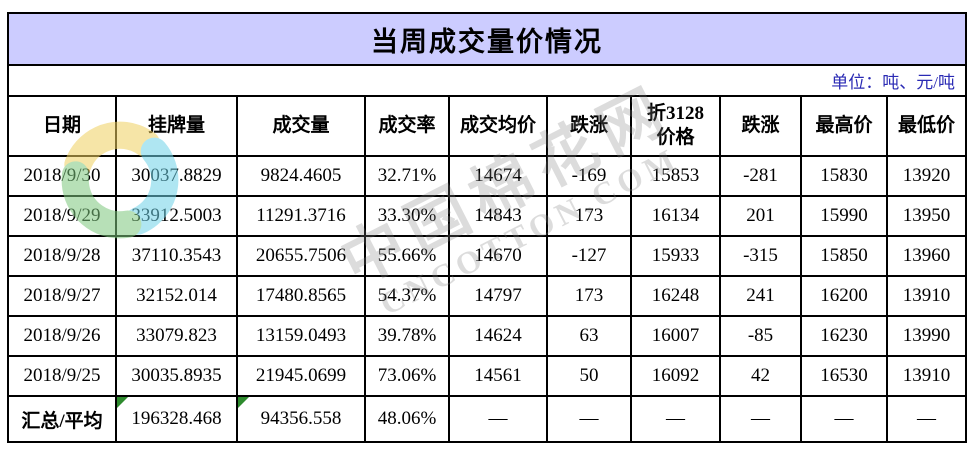  I want to click on value-cell: 16530, so click(844, 376).